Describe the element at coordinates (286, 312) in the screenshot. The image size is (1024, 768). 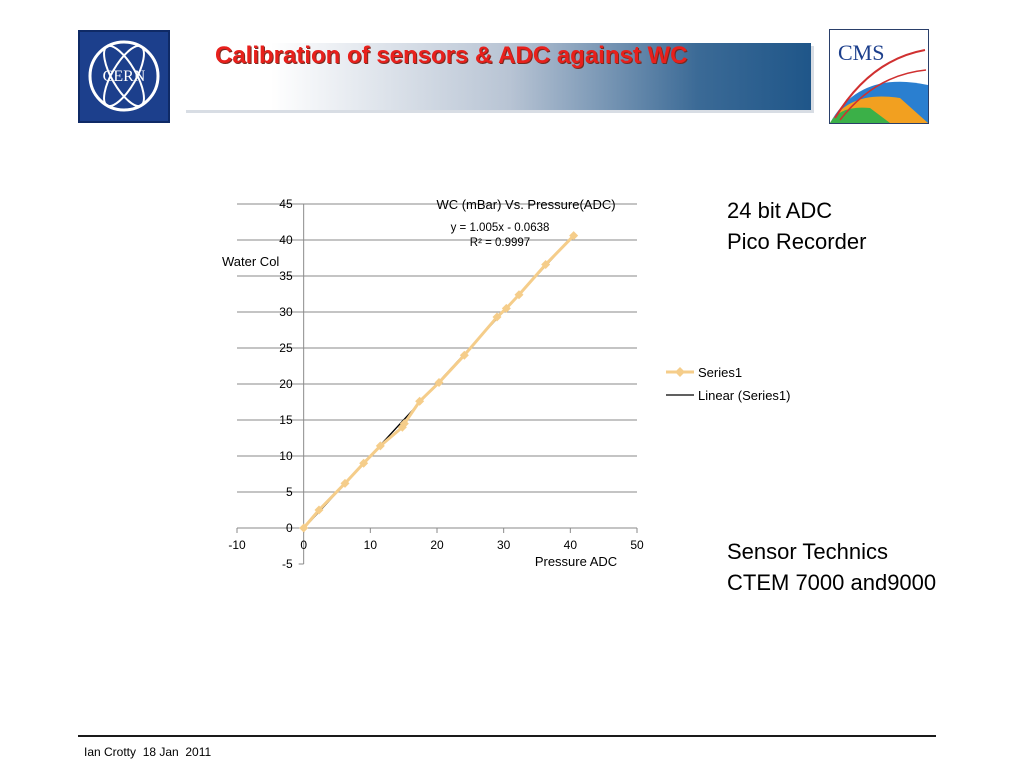
I see `y-tick-label-30: 30` at that location.